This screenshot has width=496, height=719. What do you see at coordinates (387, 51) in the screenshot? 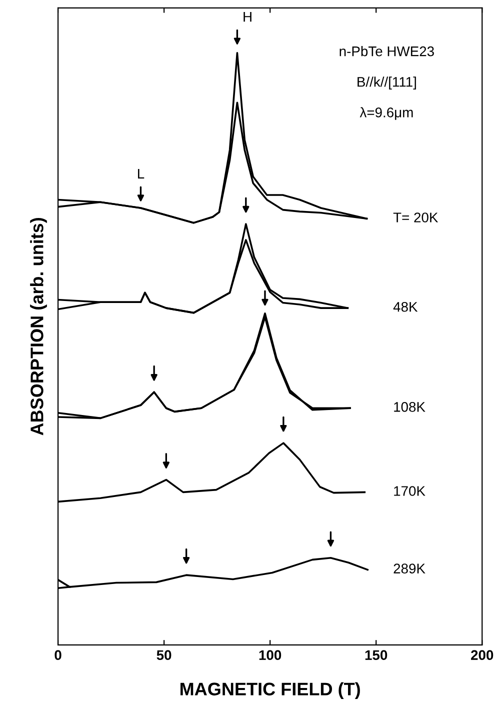
I see `annotation: n-PbTe HWE23` at bounding box center [387, 51].